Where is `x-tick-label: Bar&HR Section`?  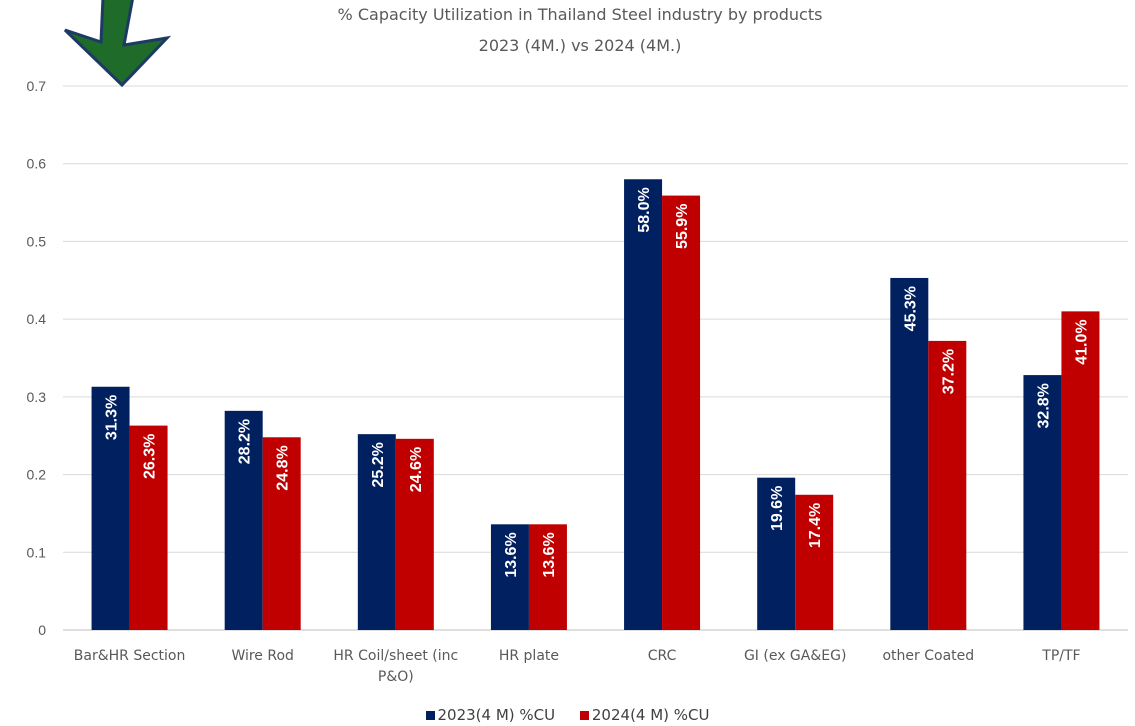 x-tick-label: Bar&HR Section is located at coordinates (130, 656).